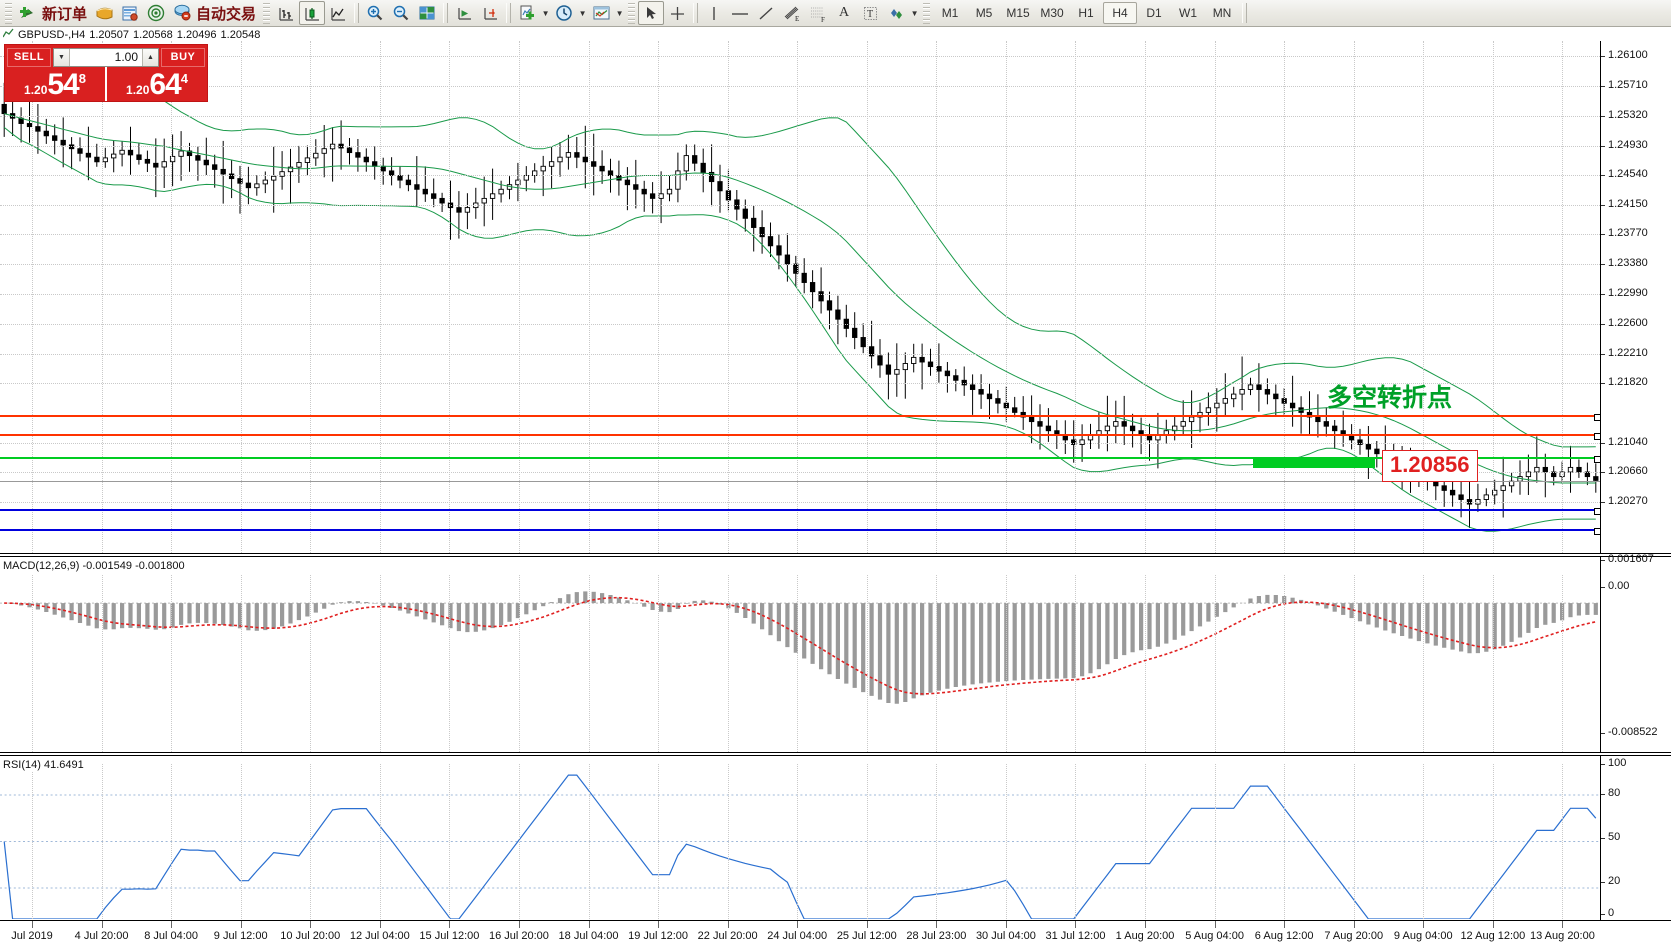 The image size is (1671, 947). I want to click on macd-tick: 0.001607, so click(1636, 559).